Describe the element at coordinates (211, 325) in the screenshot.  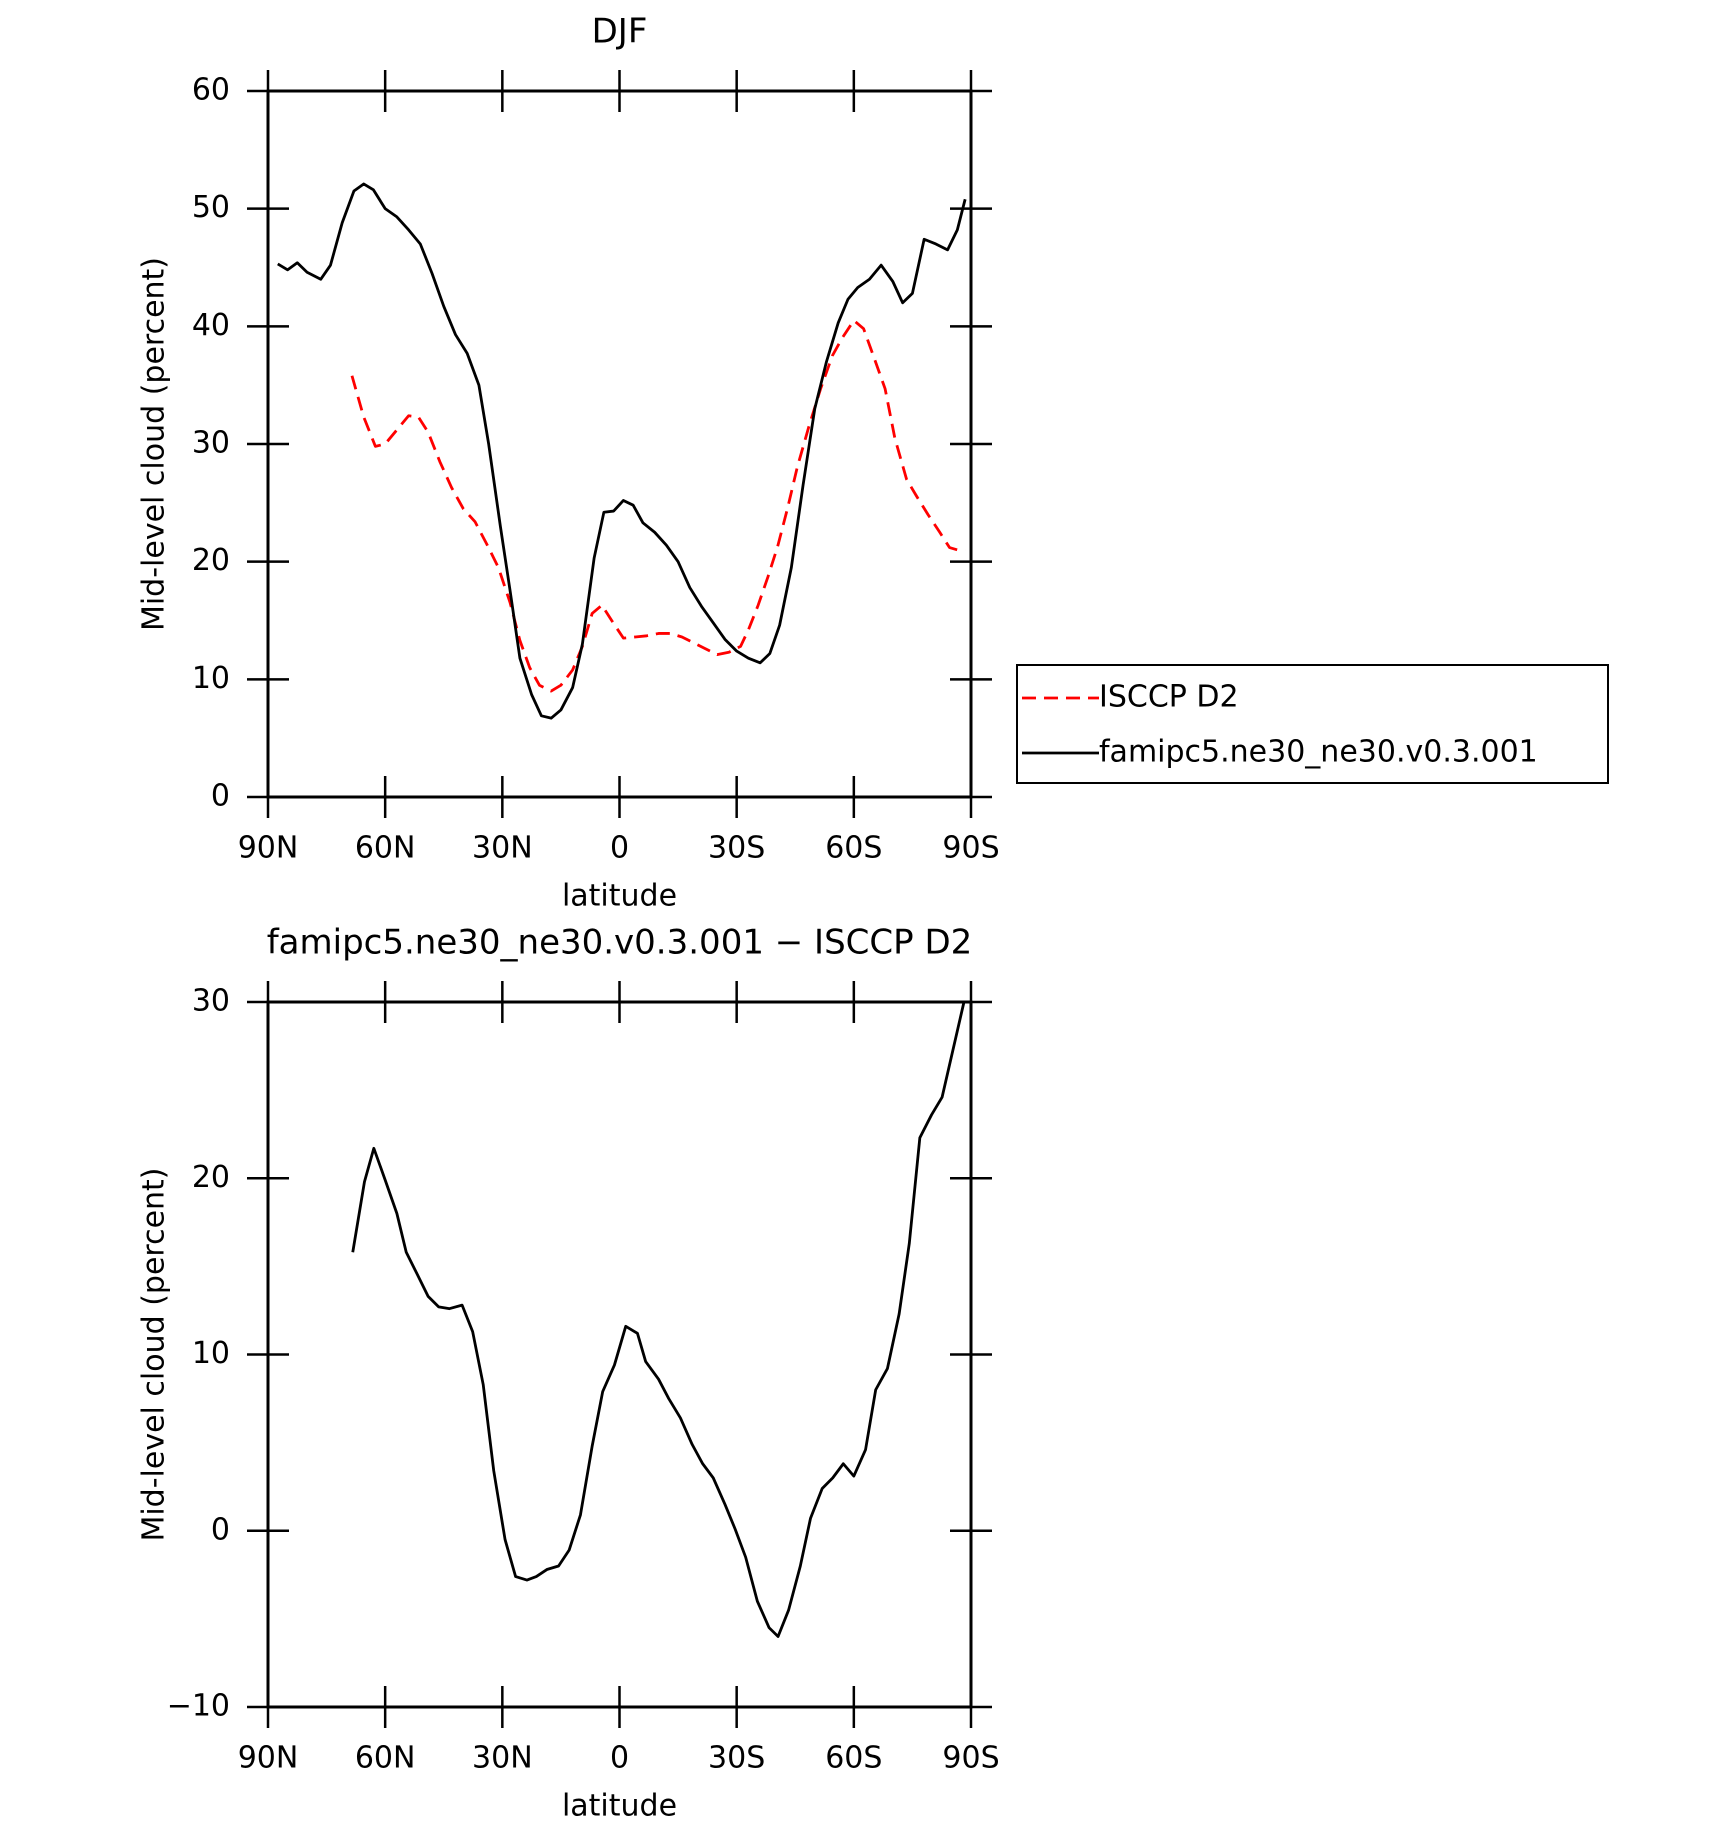
I see `y-tick-label: 40` at that location.